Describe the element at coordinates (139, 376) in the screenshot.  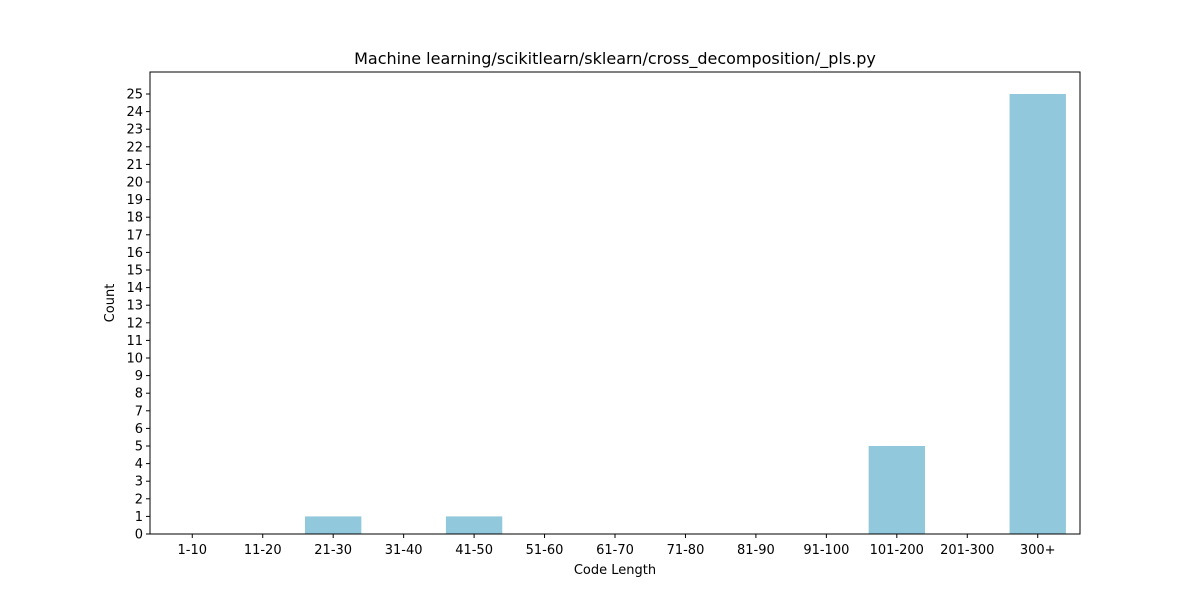
I see `y-tick-label: 9` at that location.